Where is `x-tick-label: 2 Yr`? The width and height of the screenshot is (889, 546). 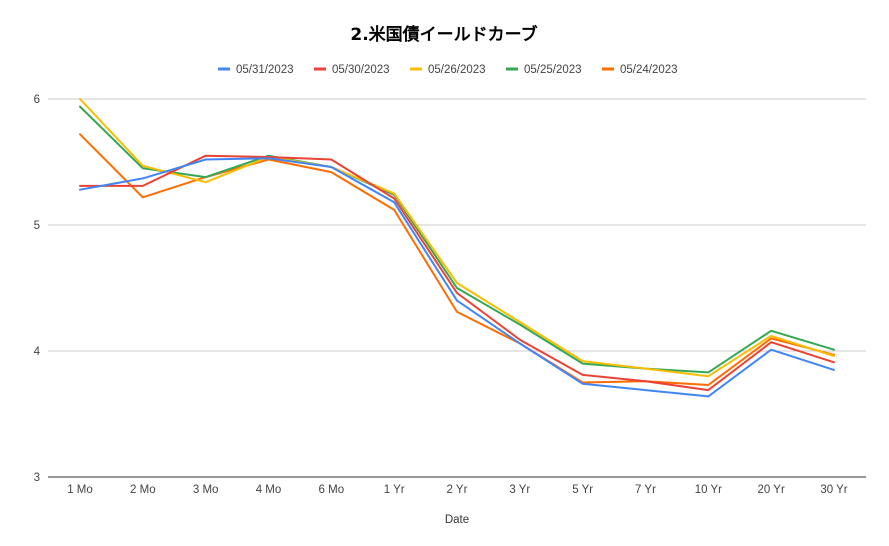
x-tick-label: 2 Yr is located at coordinates (457, 490).